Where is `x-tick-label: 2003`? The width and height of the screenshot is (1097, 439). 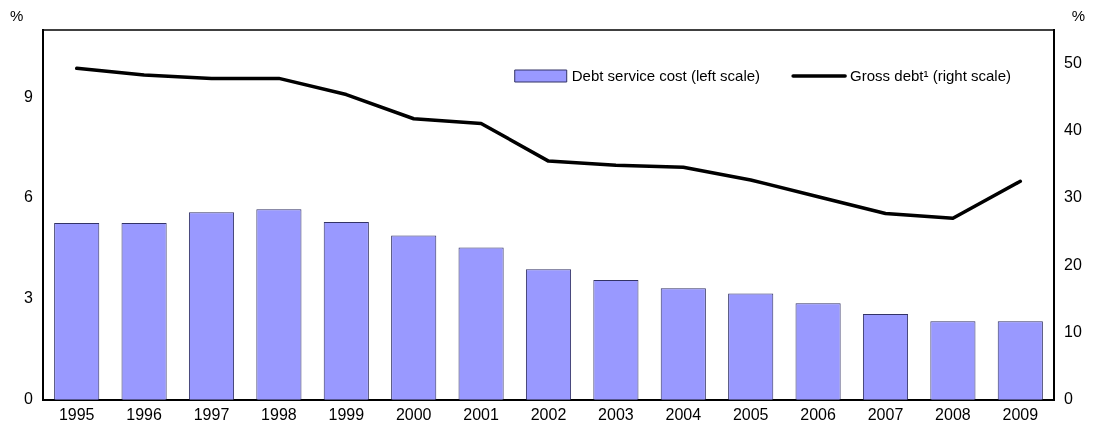 x-tick-label: 2003 is located at coordinates (616, 414).